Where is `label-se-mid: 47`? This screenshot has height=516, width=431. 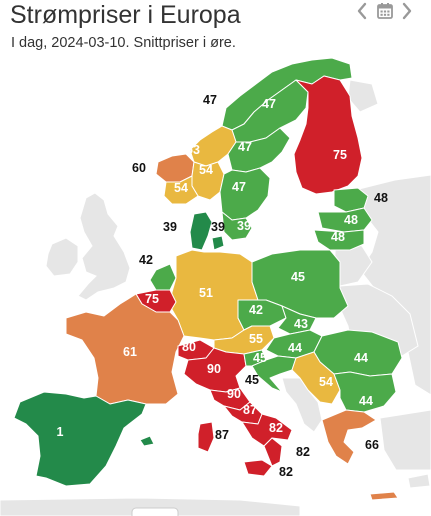 label-se-mid: 47 is located at coordinates (245, 147).